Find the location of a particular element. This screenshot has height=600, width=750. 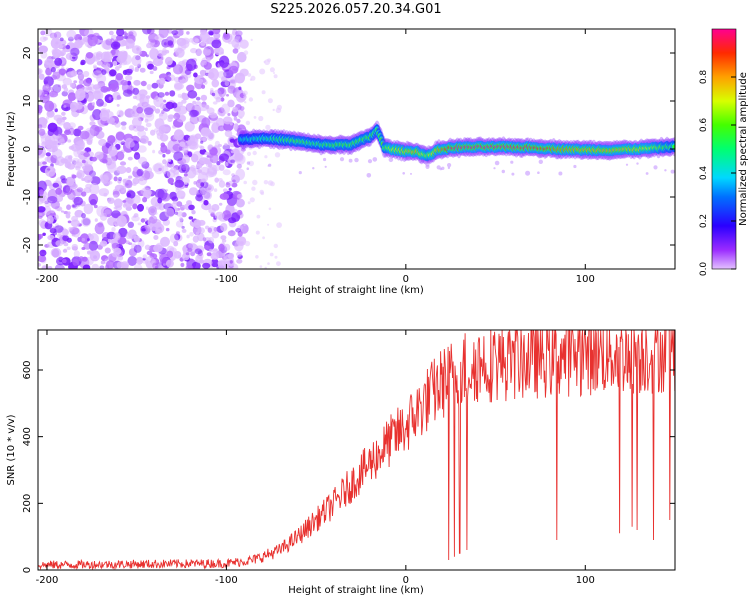

y-tick-label: 0 is located at coordinates (27, 570).